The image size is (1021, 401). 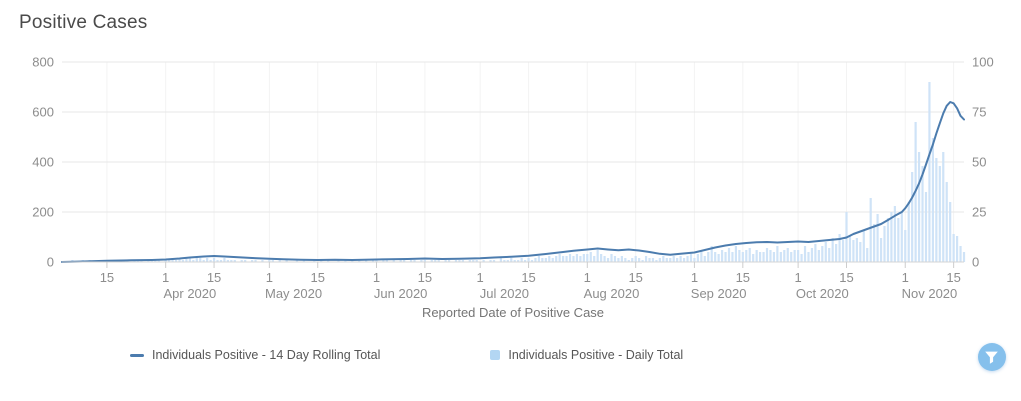 I want to click on legend-item-daily-total: Individuals Positive - Daily Total, so click(x=586, y=355).